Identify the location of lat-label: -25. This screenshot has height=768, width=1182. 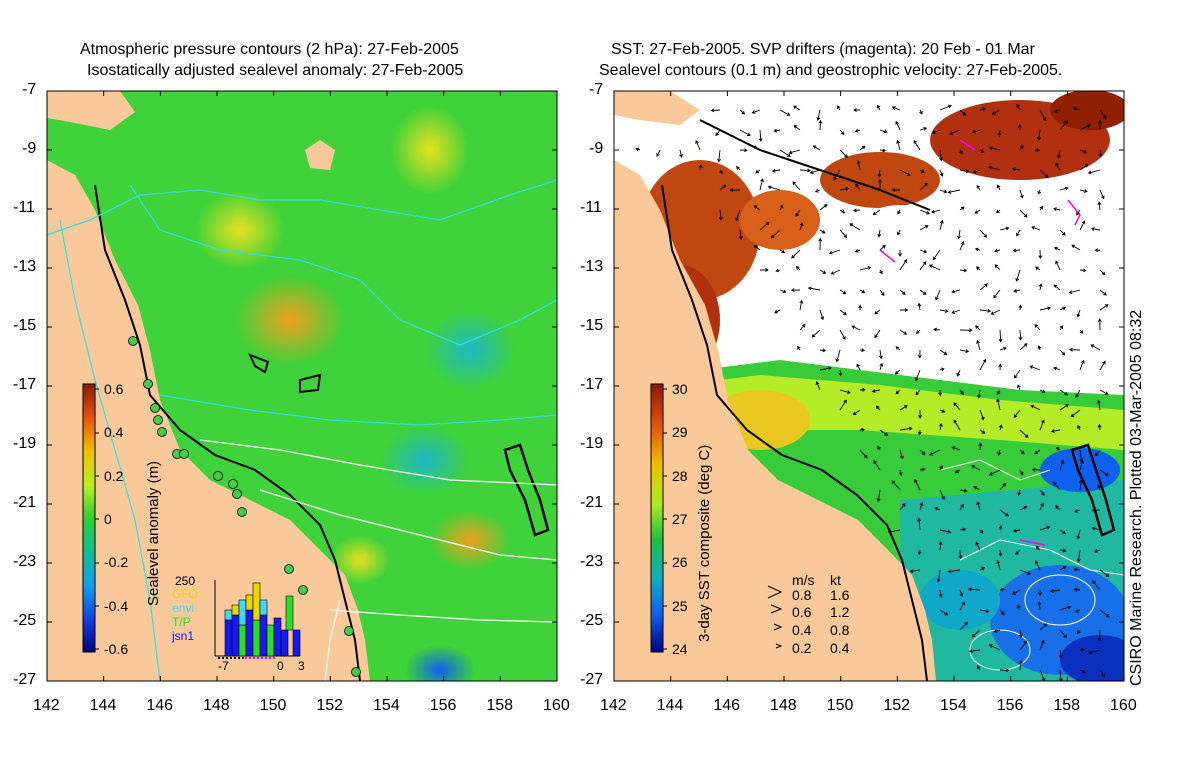
(592, 620).